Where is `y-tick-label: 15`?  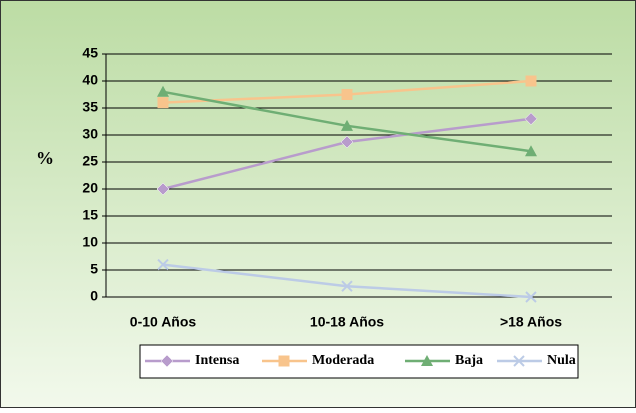
y-tick-label: 15 is located at coordinates (90, 215).